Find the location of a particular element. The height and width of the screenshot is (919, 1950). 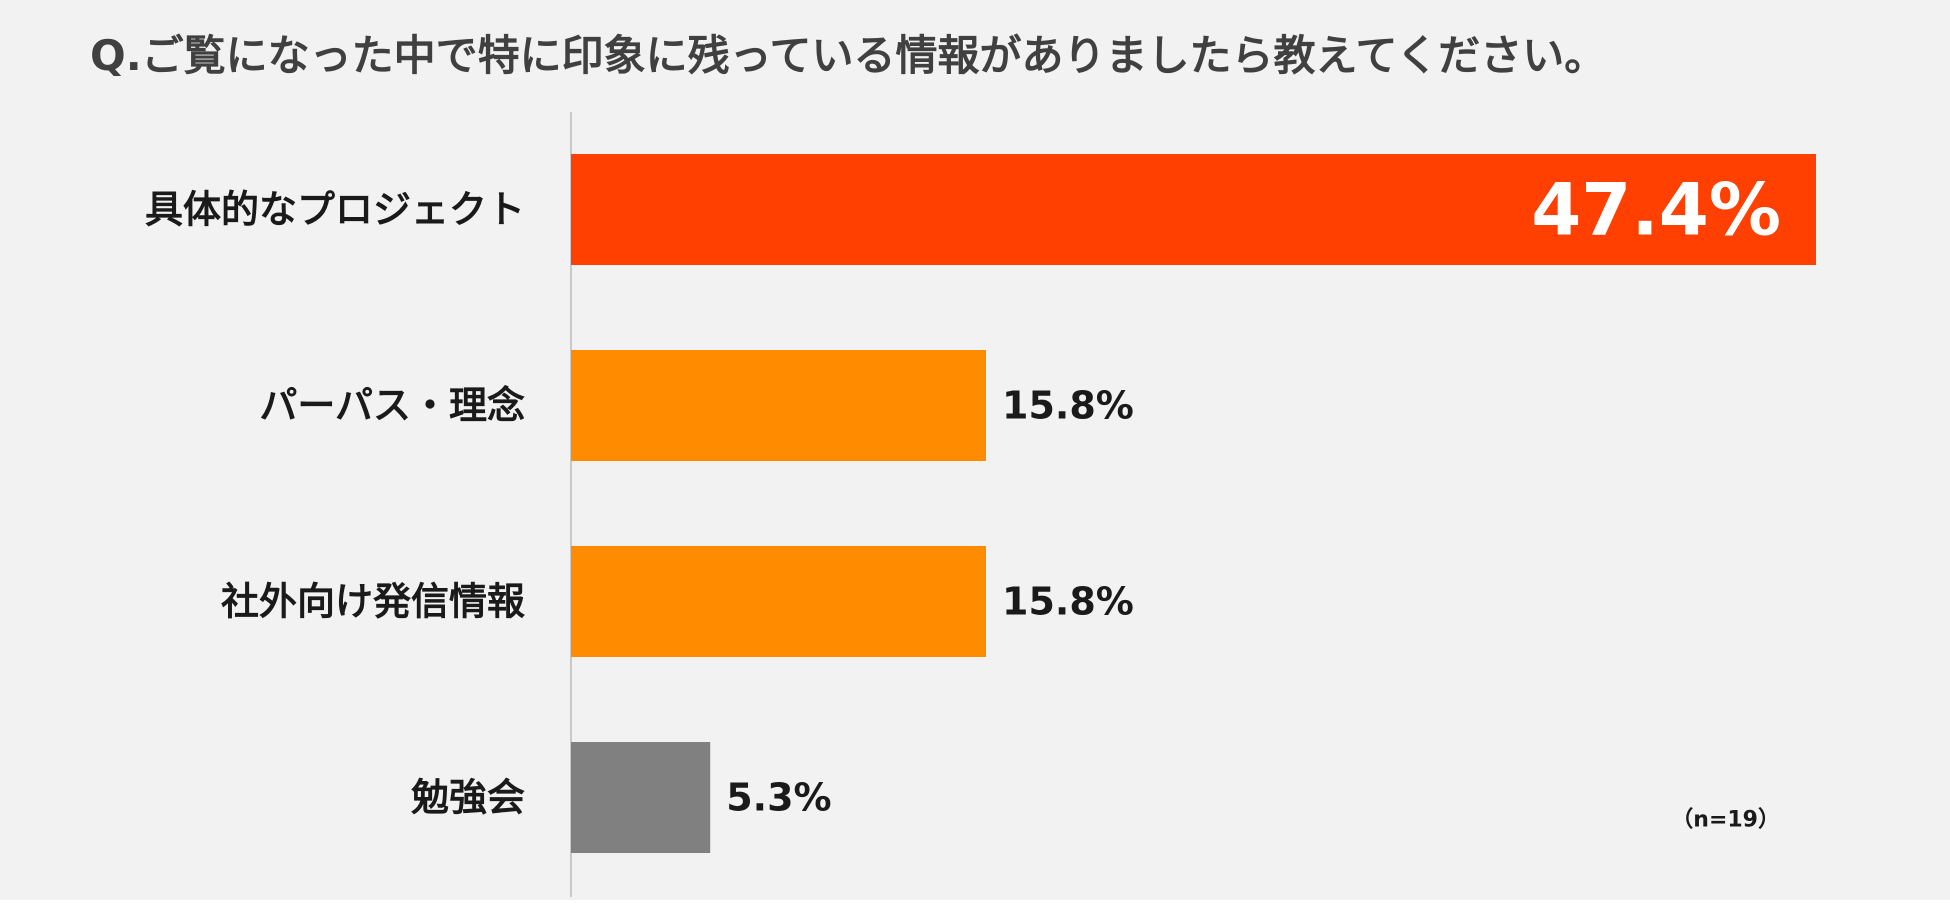

category-label: パーパス・理念 is located at coordinates (392, 406).